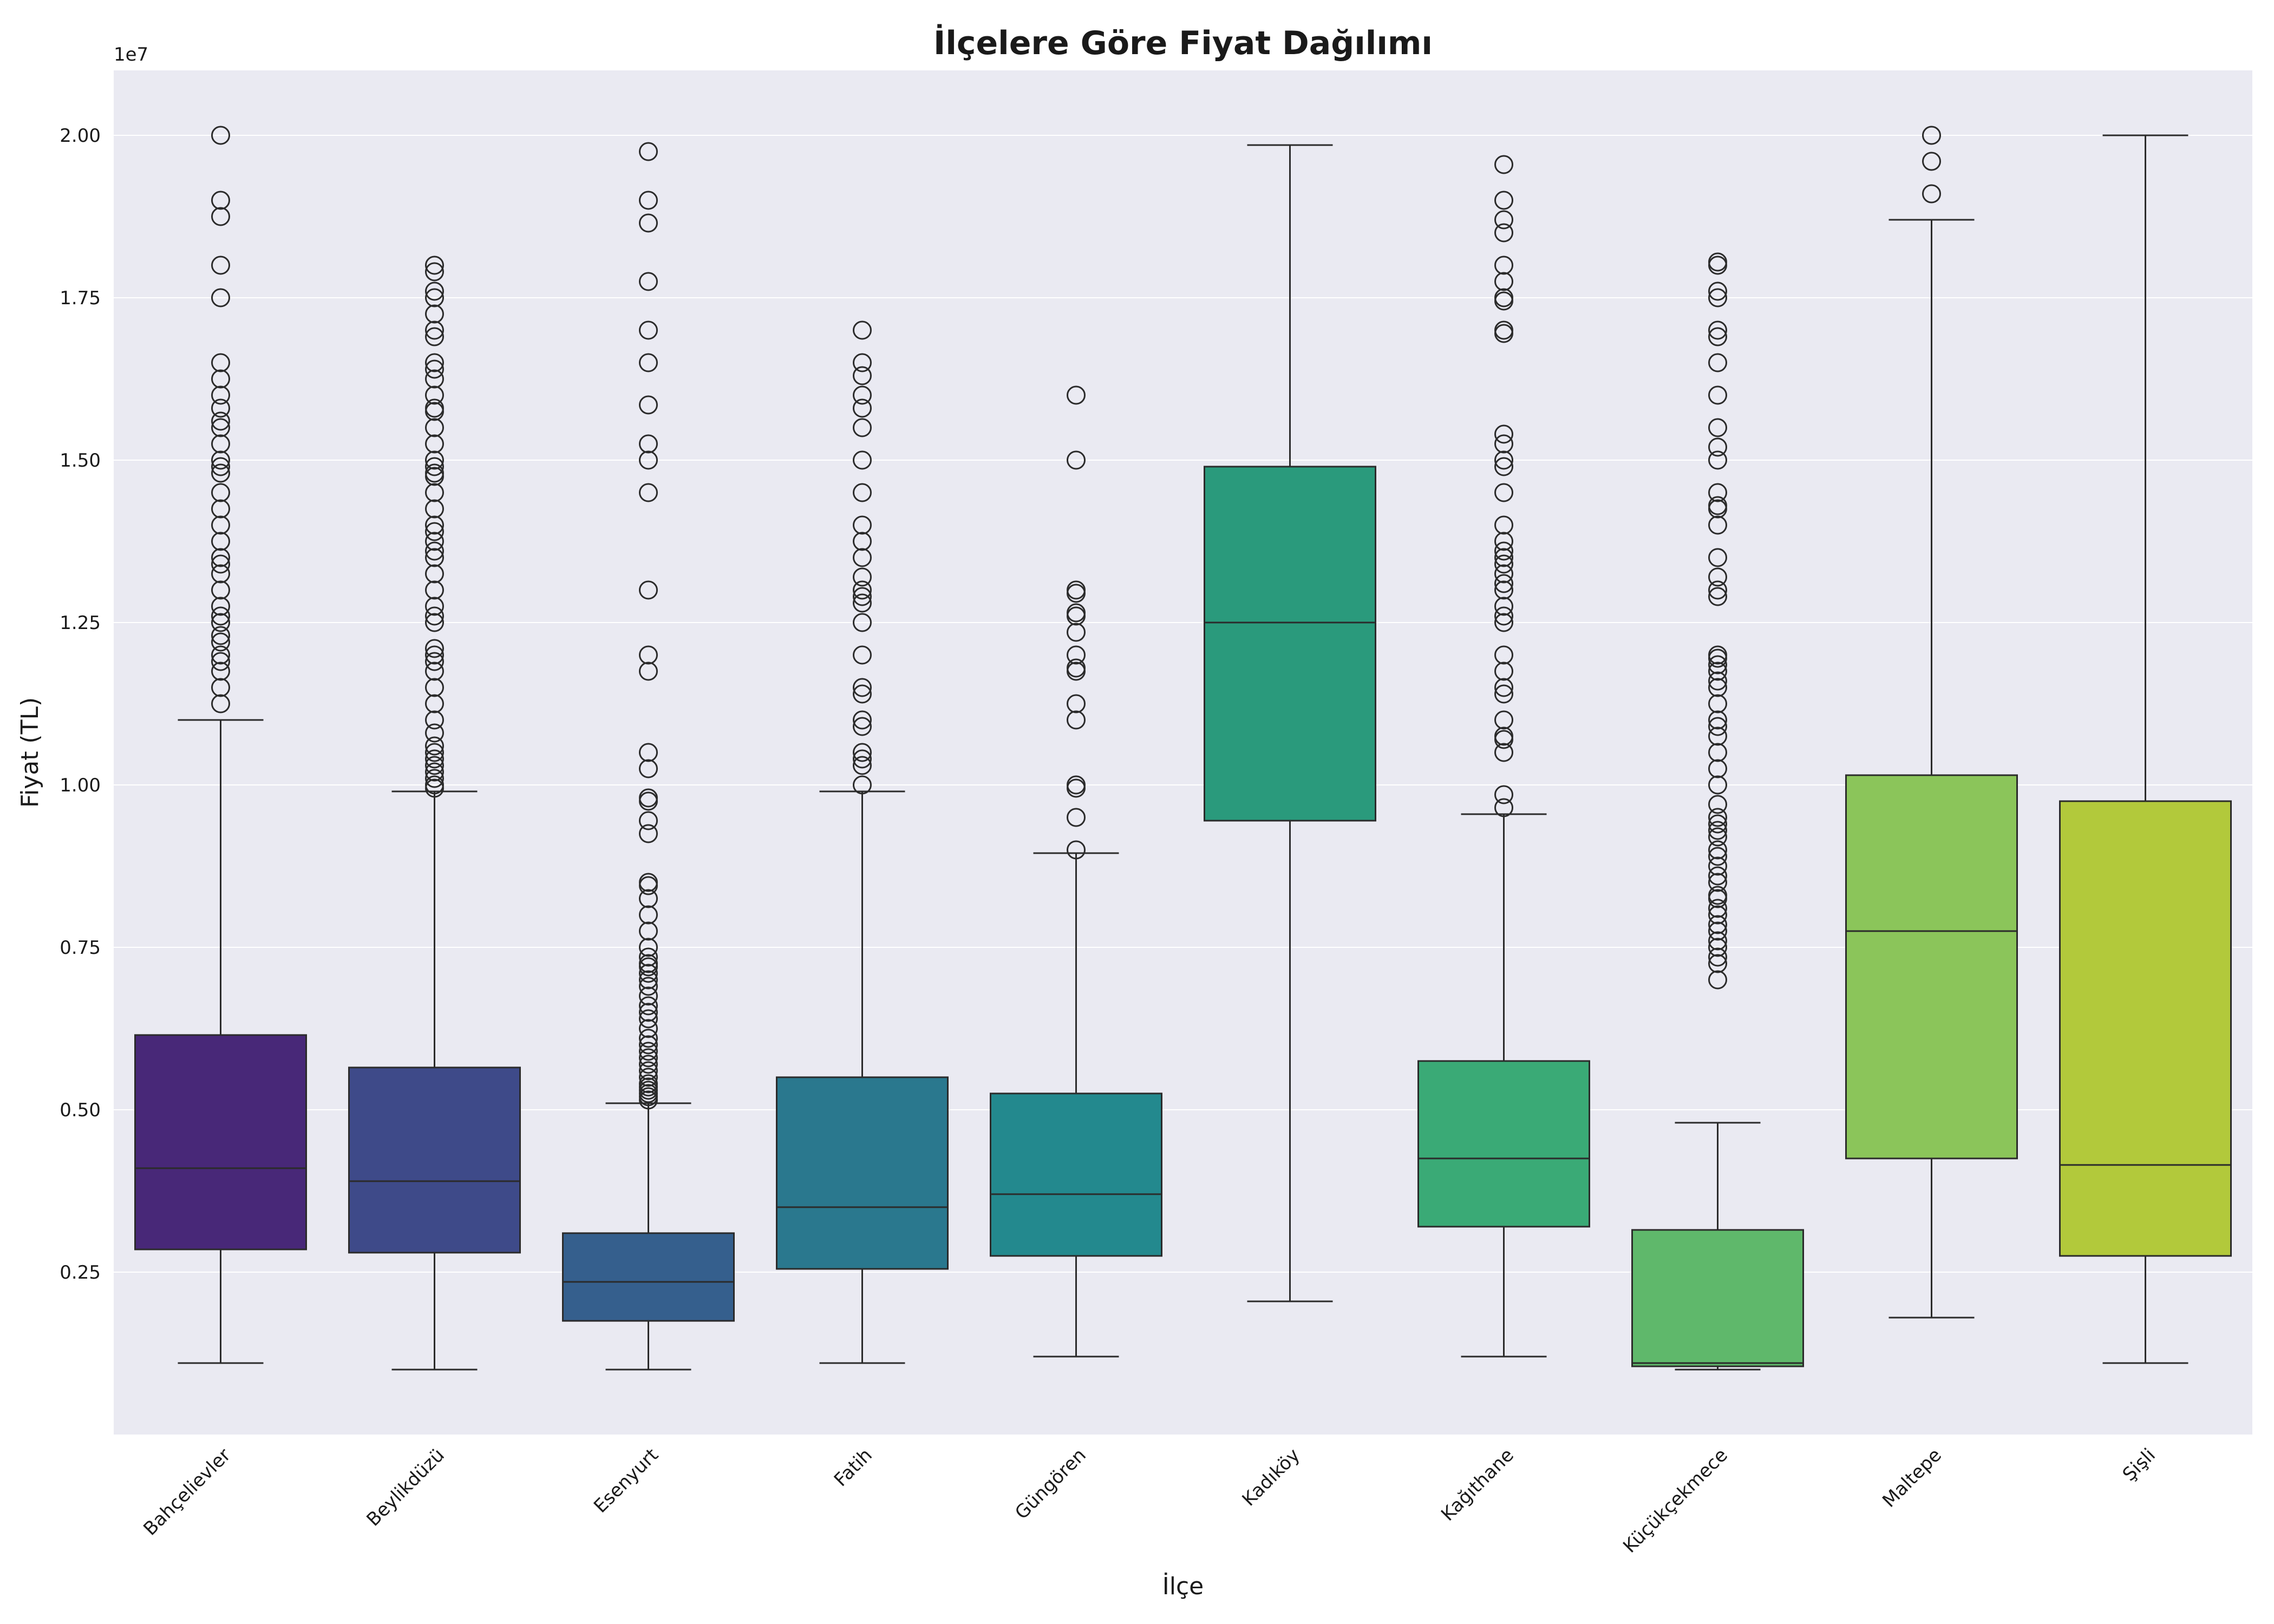  I want to click on x-tick-label: Şişli, so click(2140, 1465).